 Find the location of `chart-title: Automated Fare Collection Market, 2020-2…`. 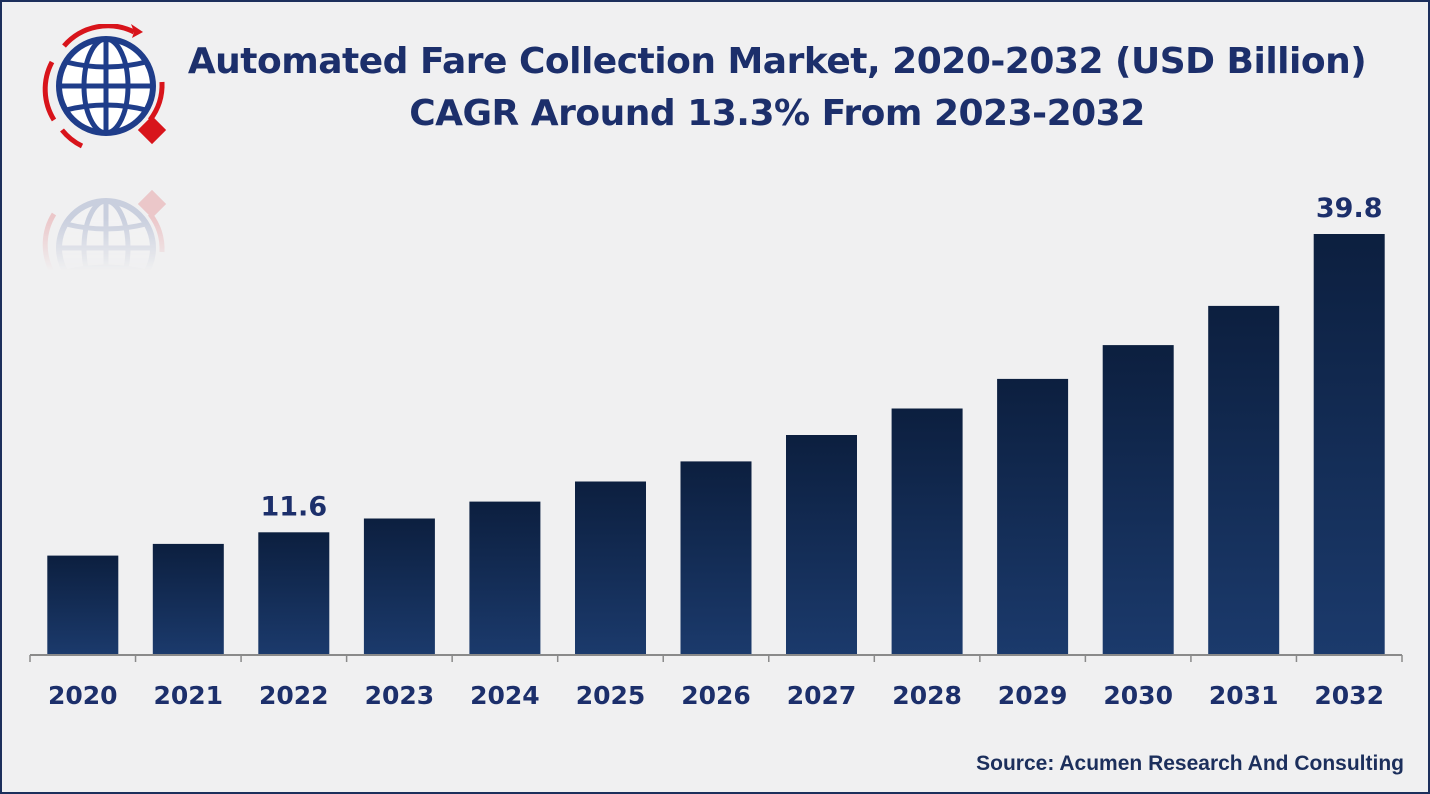

chart-title: Automated Fare Collection Market, 2020-2… is located at coordinates (777, 61).